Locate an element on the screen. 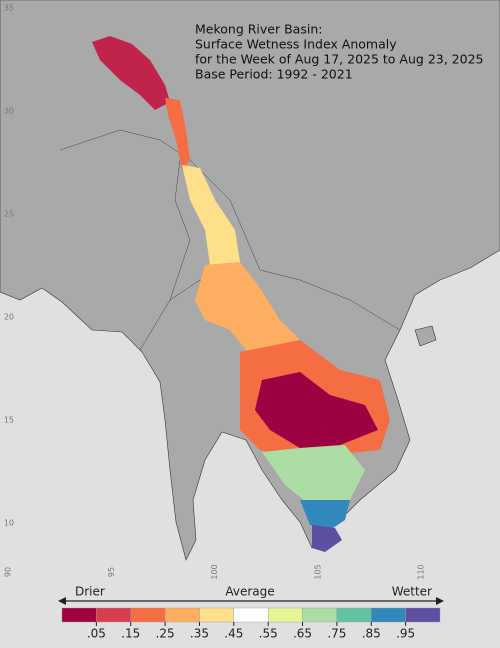  legend-right-label: Wetter is located at coordinates (412, 592).